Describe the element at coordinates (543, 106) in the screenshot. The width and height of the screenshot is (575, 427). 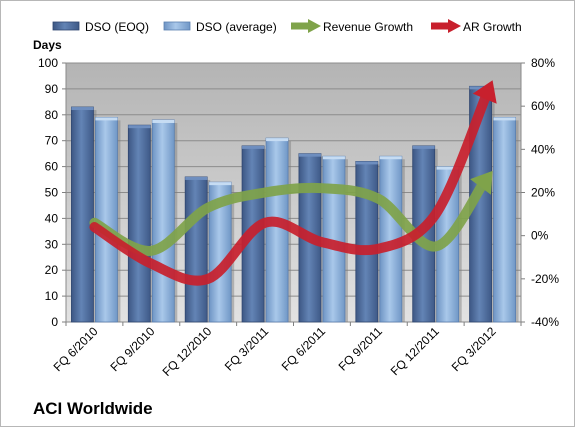
I see `y2-tick-label: 60%` at that location.